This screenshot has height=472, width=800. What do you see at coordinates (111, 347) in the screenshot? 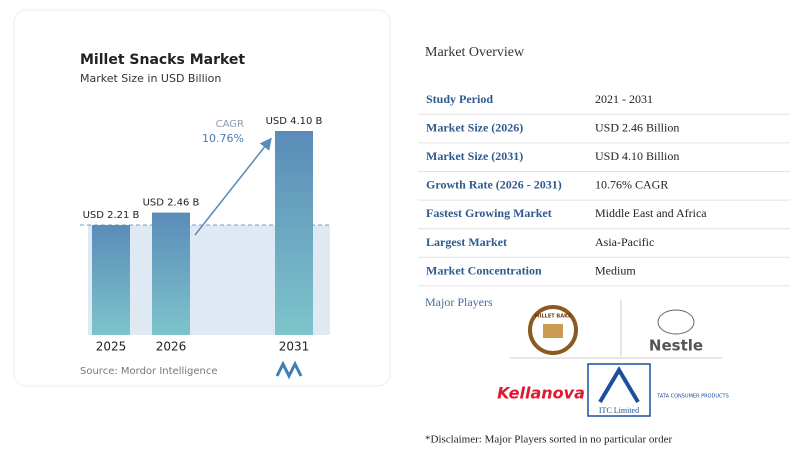
I see `x-tick-label: 2025` at bounding box center [111, 347].